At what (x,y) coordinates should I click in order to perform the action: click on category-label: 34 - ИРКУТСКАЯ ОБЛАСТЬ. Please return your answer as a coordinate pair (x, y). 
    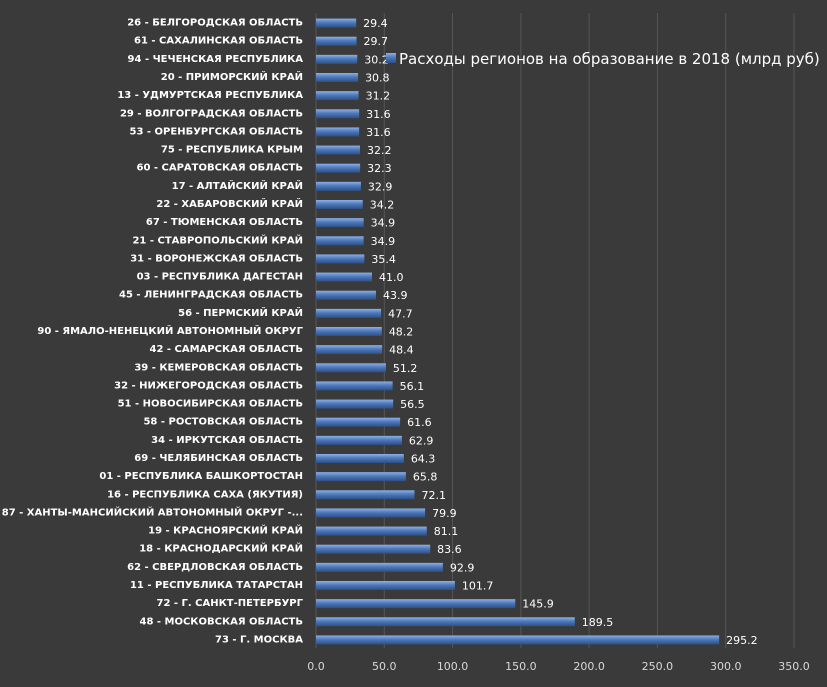
    Looking at the image, I should click on (227, 440).